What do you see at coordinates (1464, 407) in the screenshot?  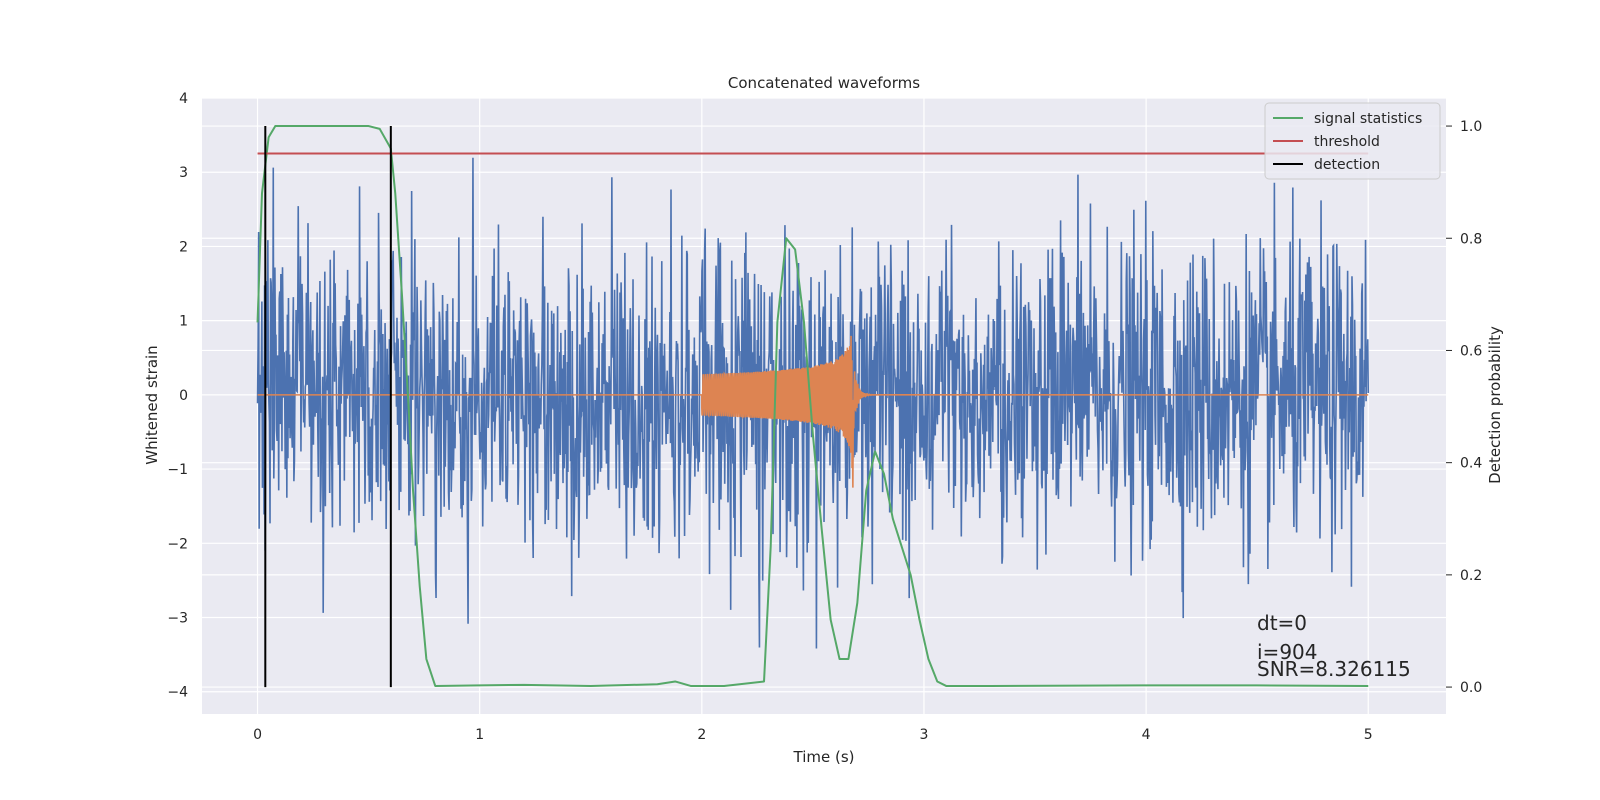 I see `right-axis-ticks: 1.0 0.8 0.6 0.4 0.2 0.0` at bounding box center [1464, 407].